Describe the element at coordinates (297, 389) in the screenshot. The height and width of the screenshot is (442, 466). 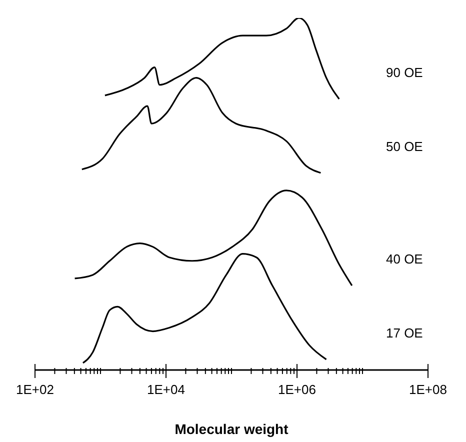
I see `x-tick-label: 1E+06` at that location.